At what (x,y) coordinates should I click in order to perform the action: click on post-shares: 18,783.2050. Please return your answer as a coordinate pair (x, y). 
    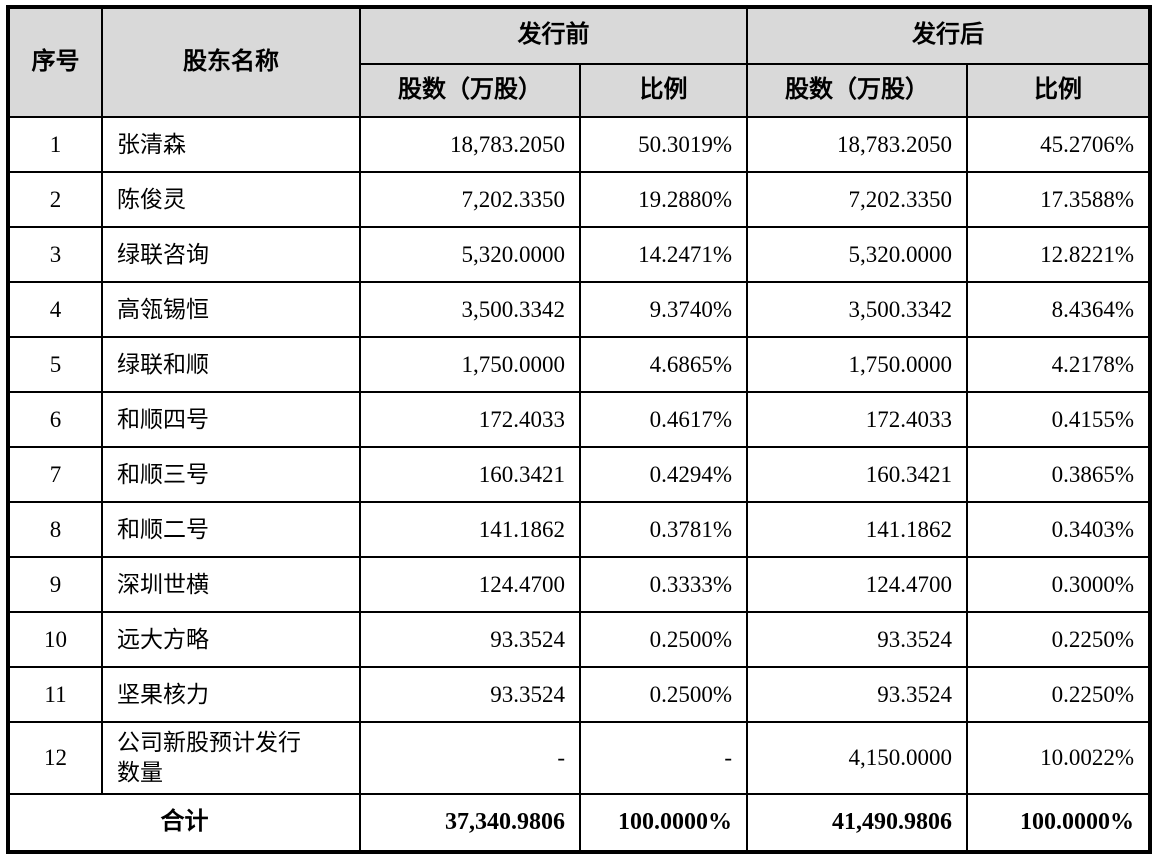
    Looking at the image, I should click on (857, 144).